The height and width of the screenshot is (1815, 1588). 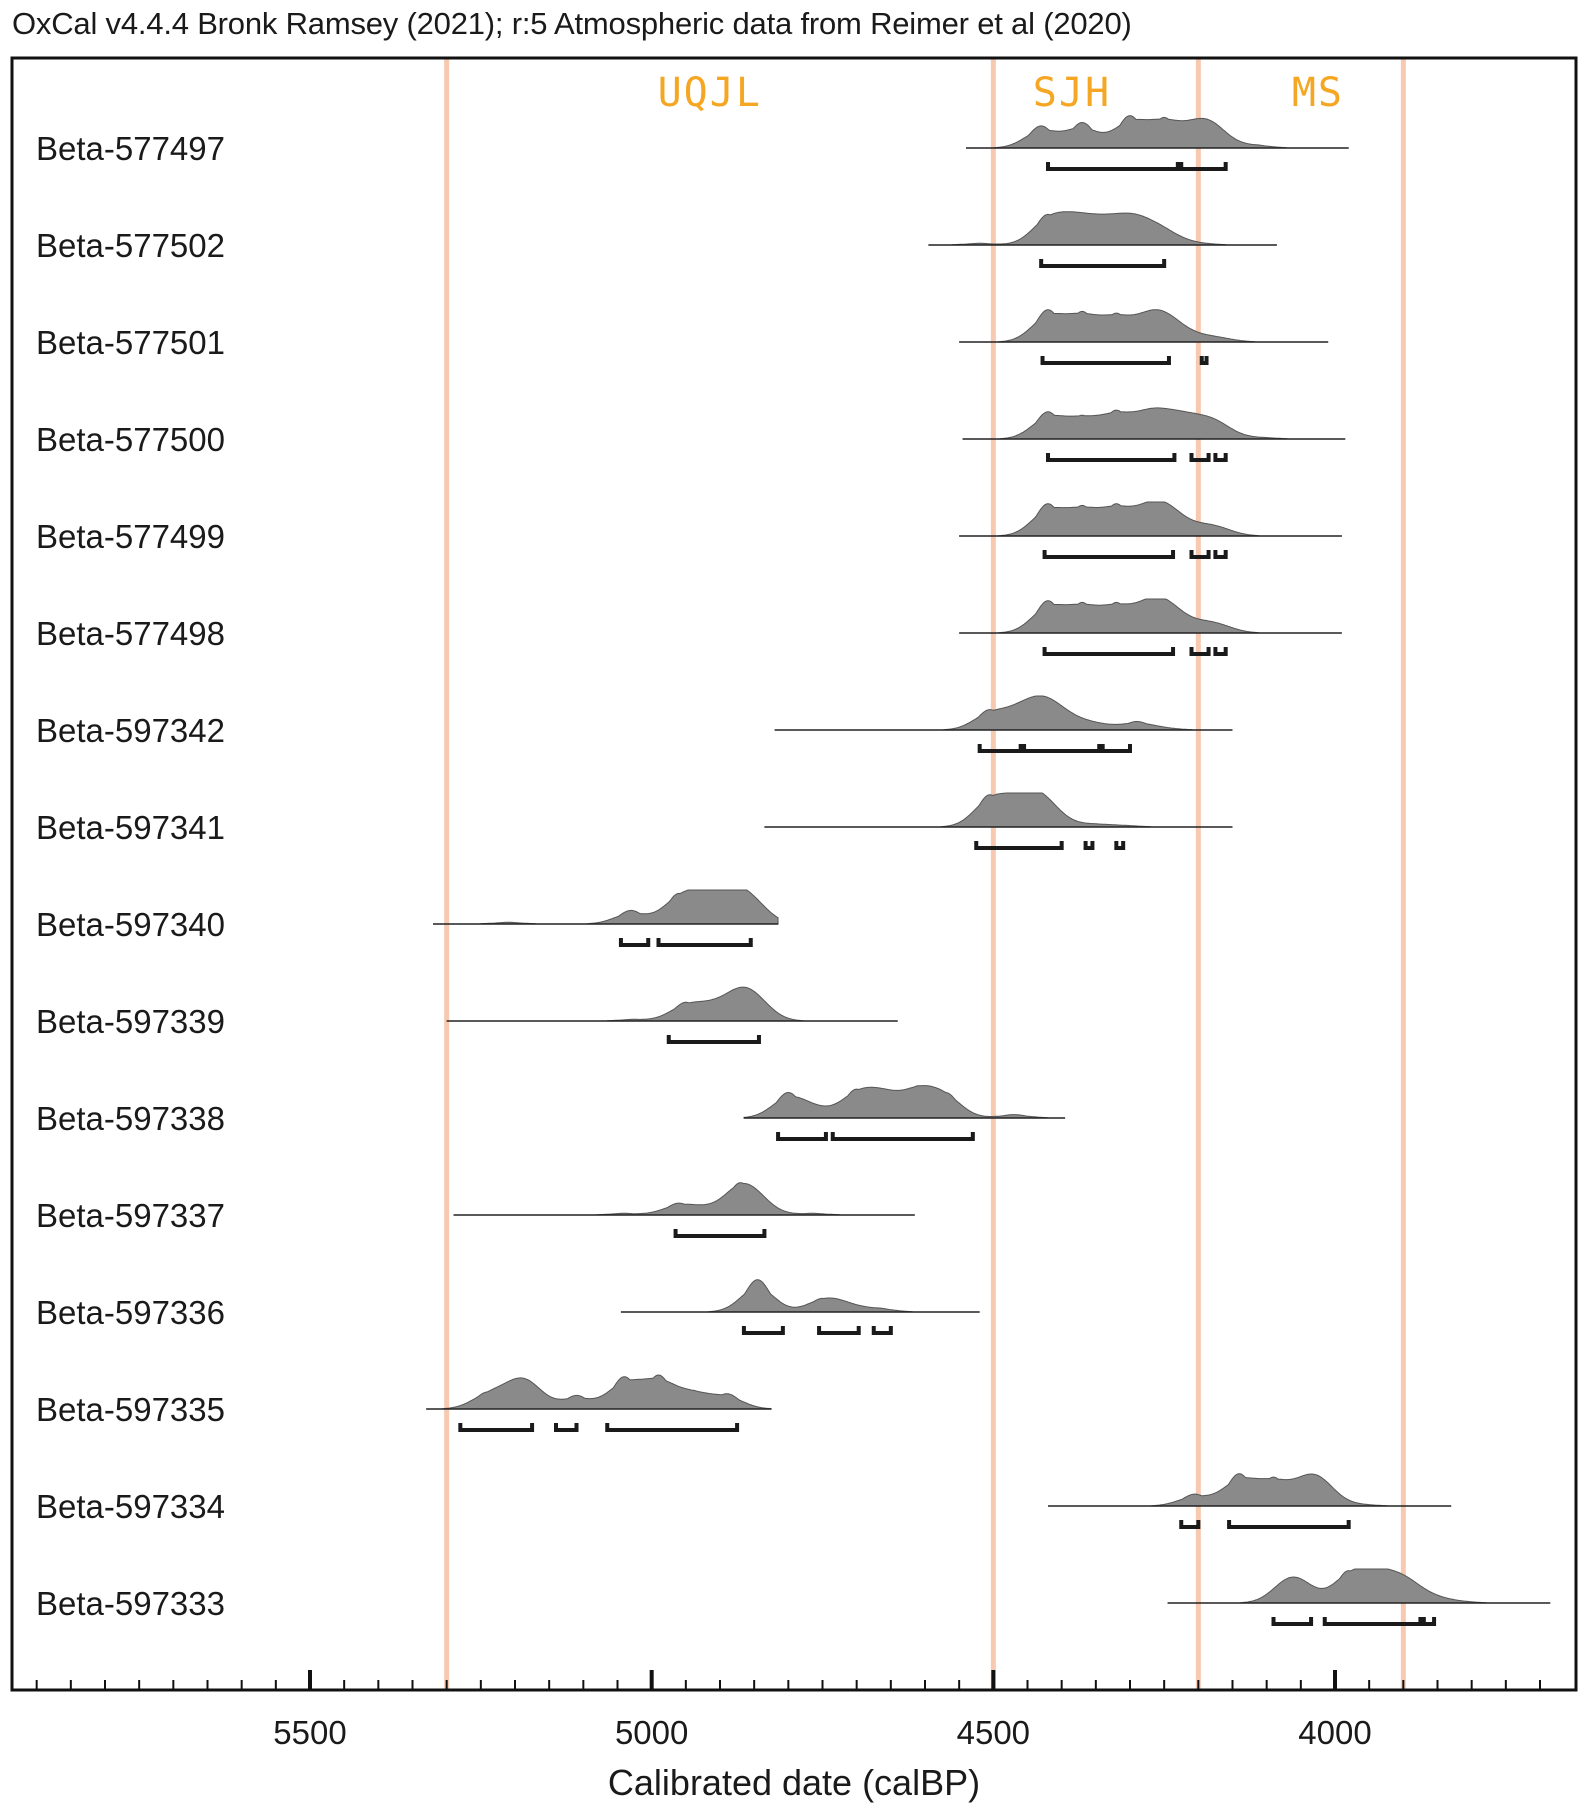 I want to click on x-axis-label: Calibrated date (calBP), so click(x=794, y=1782).